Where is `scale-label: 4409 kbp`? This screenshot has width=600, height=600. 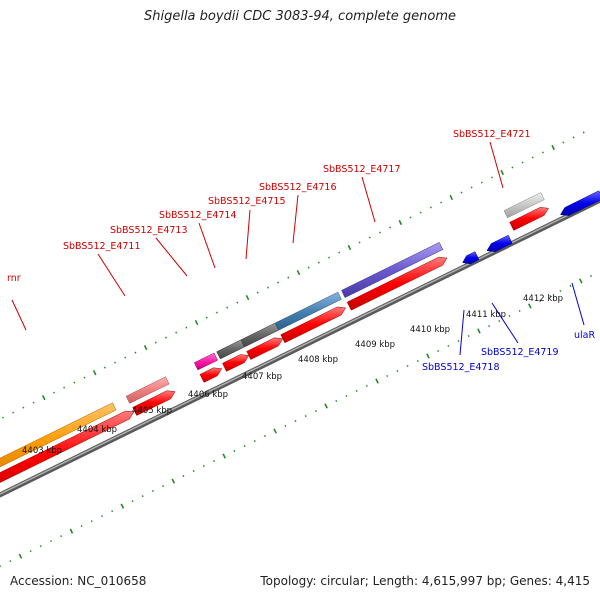 scale-label: 4409 kbp is located at coordinates (375, 345).